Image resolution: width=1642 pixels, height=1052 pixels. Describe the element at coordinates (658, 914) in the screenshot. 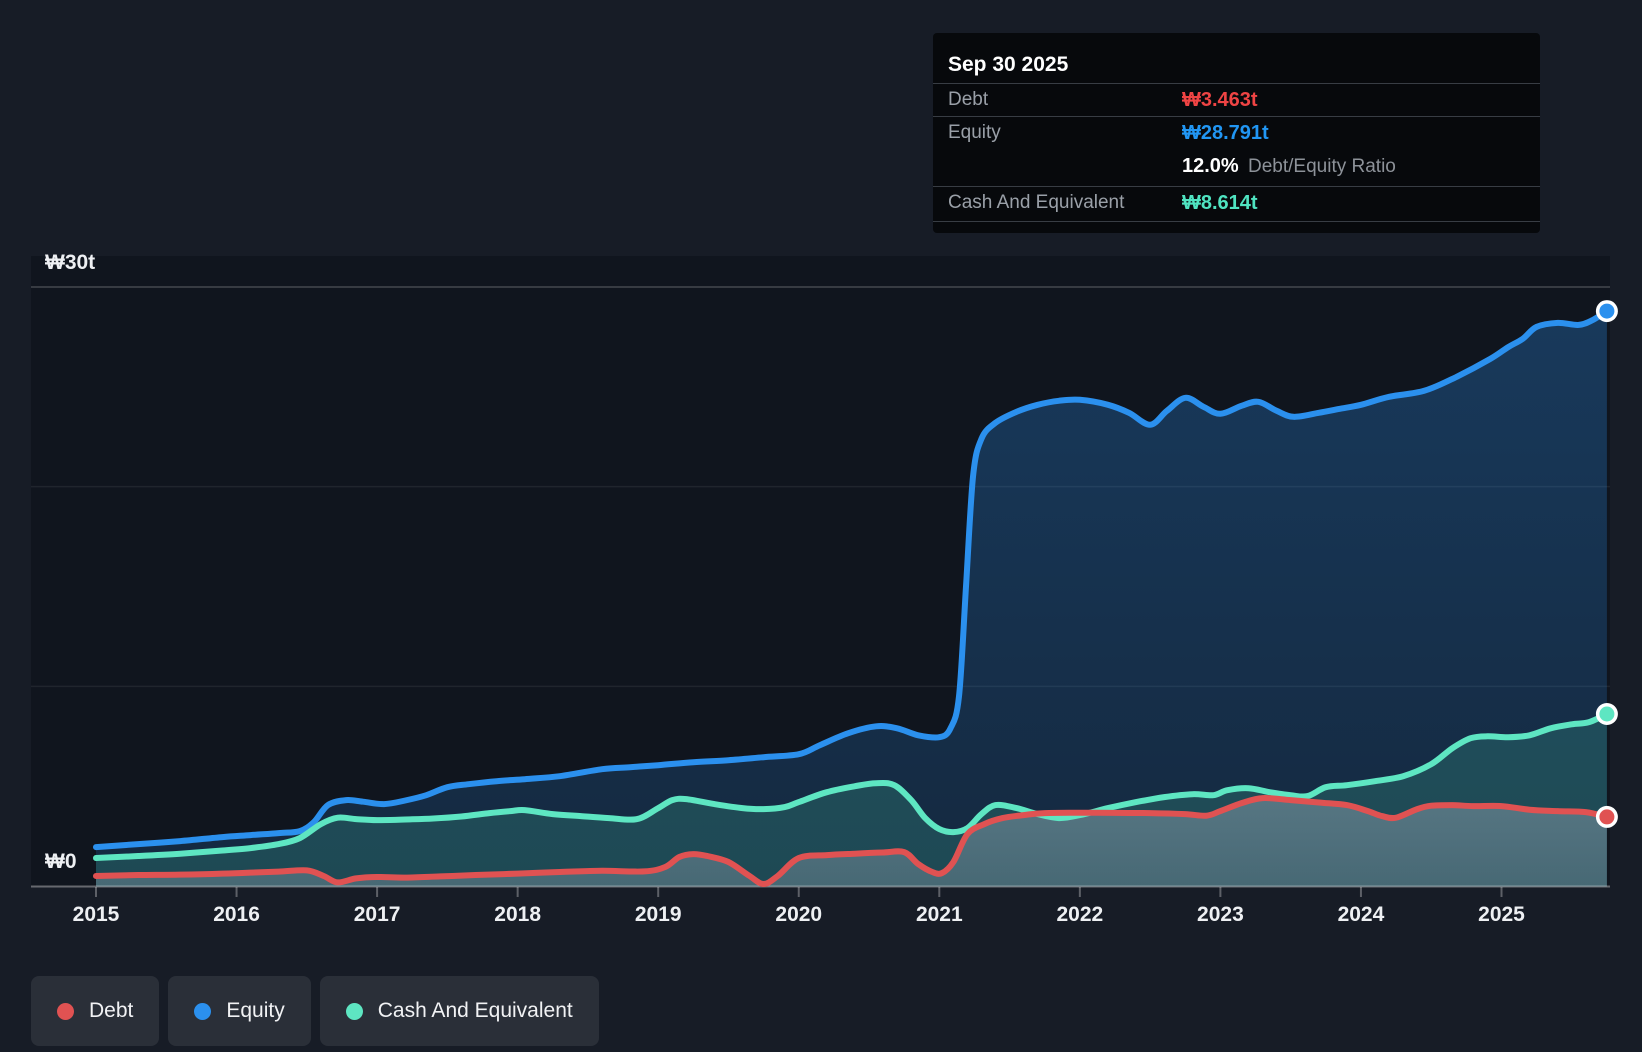

I see `x-axis-label-2019: 2019` at that location.